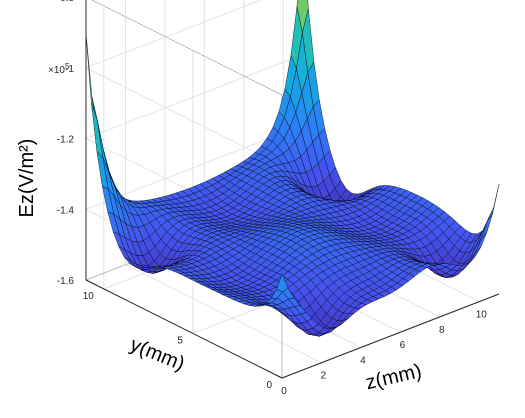 This screenshot has height=418, width=525. What do you see at coordinates (269, 385) in the screenshot?
I see `y-tick-label: 0` at bounding box center [269, 385].